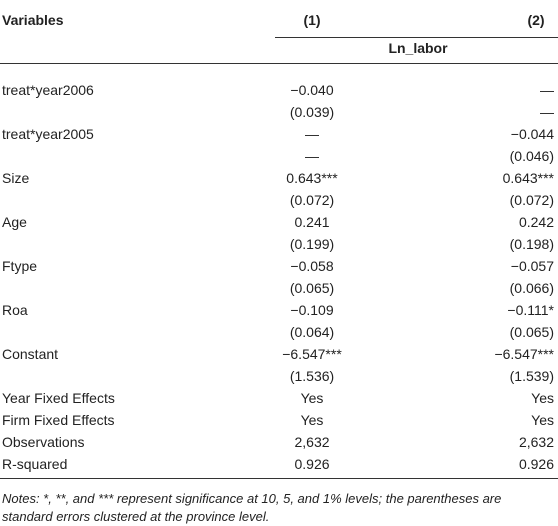 This screenshot has width=558, height=526. What do you see at coordinates (312, 112) in the screenshot?
I see `cell: (0.039)` at bounding box center [312, 112].